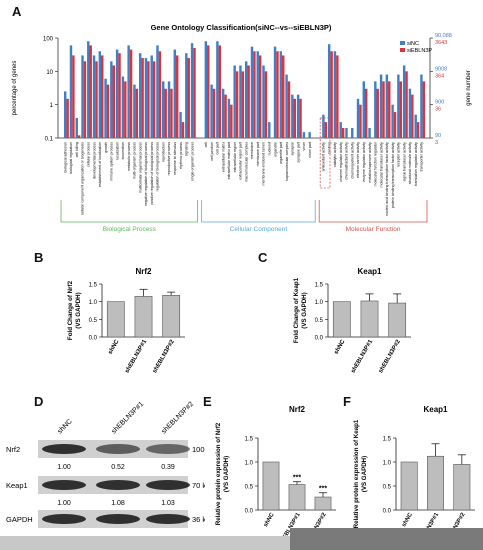  Describe the element at coordinates (364, 162) in the screenshot. I see `category-label: enzyme regulator activity` at that location.